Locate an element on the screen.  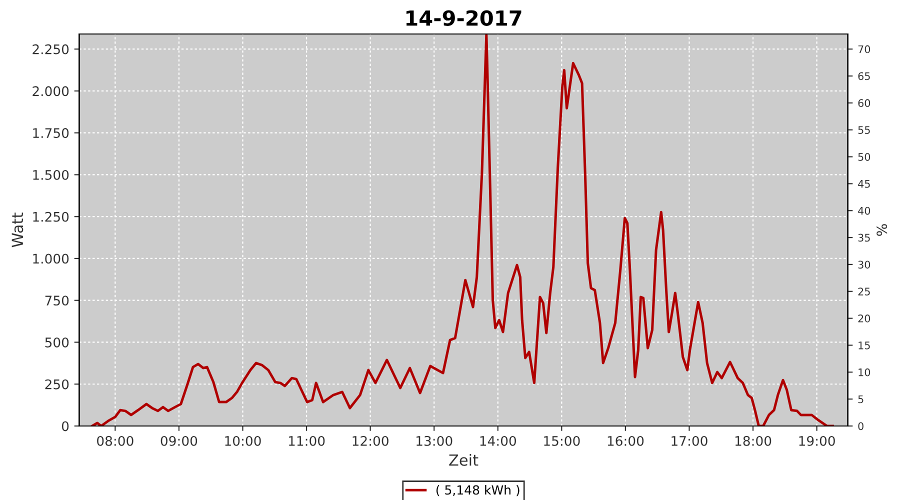
x-tick-label: 13:00 is located at coordinates (434, 441).